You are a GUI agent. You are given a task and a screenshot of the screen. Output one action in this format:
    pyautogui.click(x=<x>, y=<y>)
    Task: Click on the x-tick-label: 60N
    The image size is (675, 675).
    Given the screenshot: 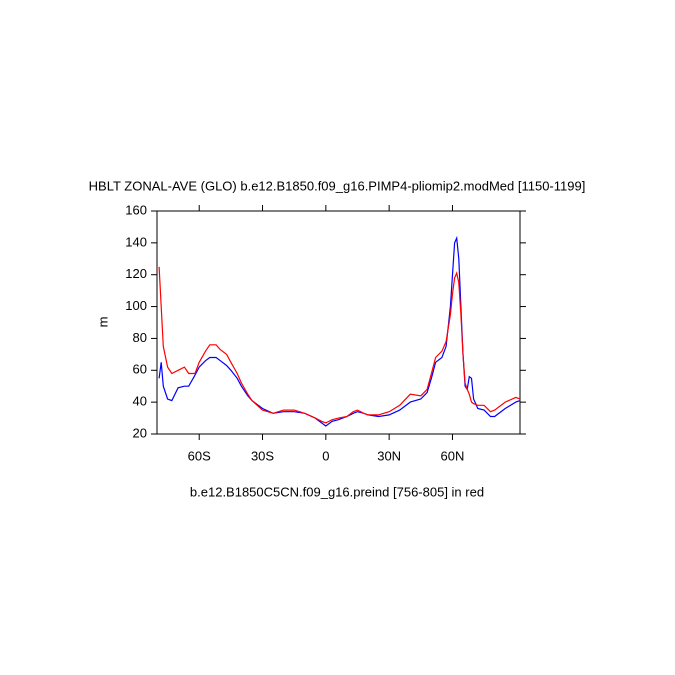 What is the action you would take?
    pyautogui.click(x=453, y=455)
    